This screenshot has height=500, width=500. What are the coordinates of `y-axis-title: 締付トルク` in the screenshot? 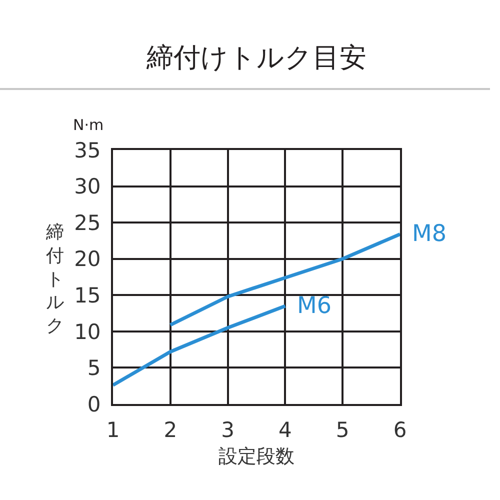 It's located at (54, 279).